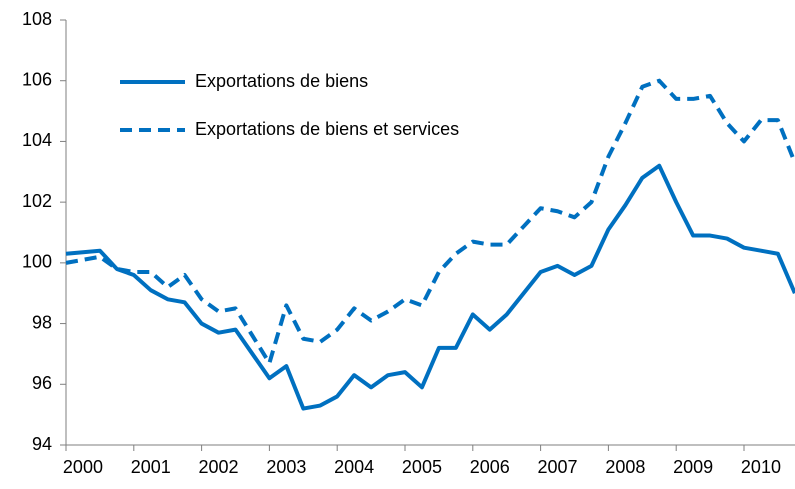 The image size is (795, 489). I want to click on x-tick-label: 2008, so click(625, 467).